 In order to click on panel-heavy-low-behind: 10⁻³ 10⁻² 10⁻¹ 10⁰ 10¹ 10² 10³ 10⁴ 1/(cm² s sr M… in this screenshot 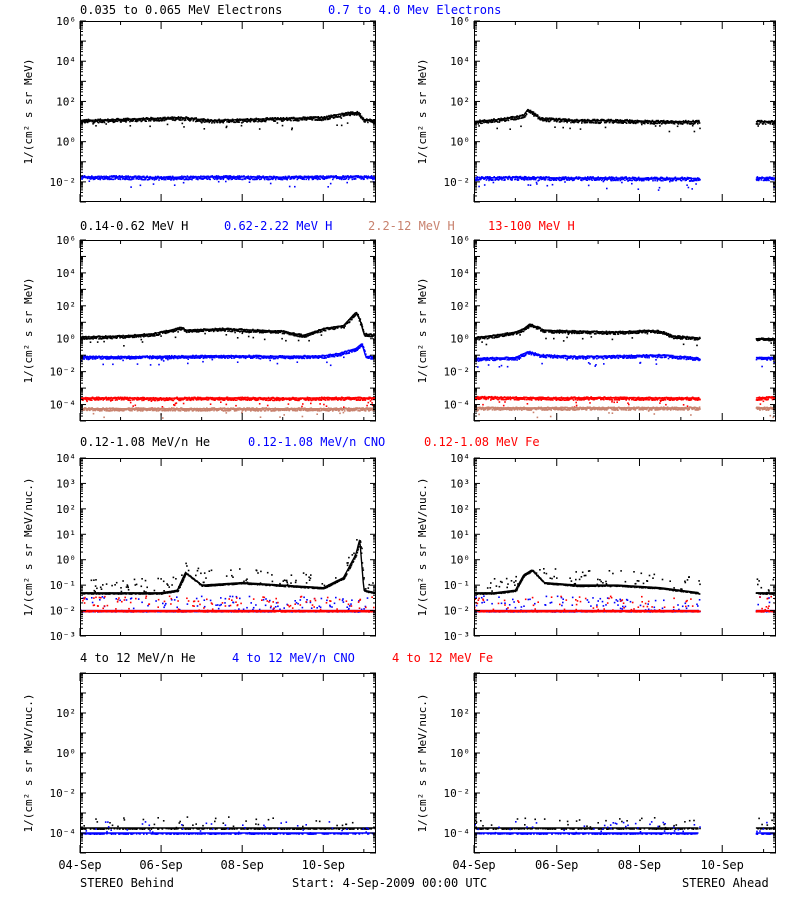, I will do `click(199, 547)`.